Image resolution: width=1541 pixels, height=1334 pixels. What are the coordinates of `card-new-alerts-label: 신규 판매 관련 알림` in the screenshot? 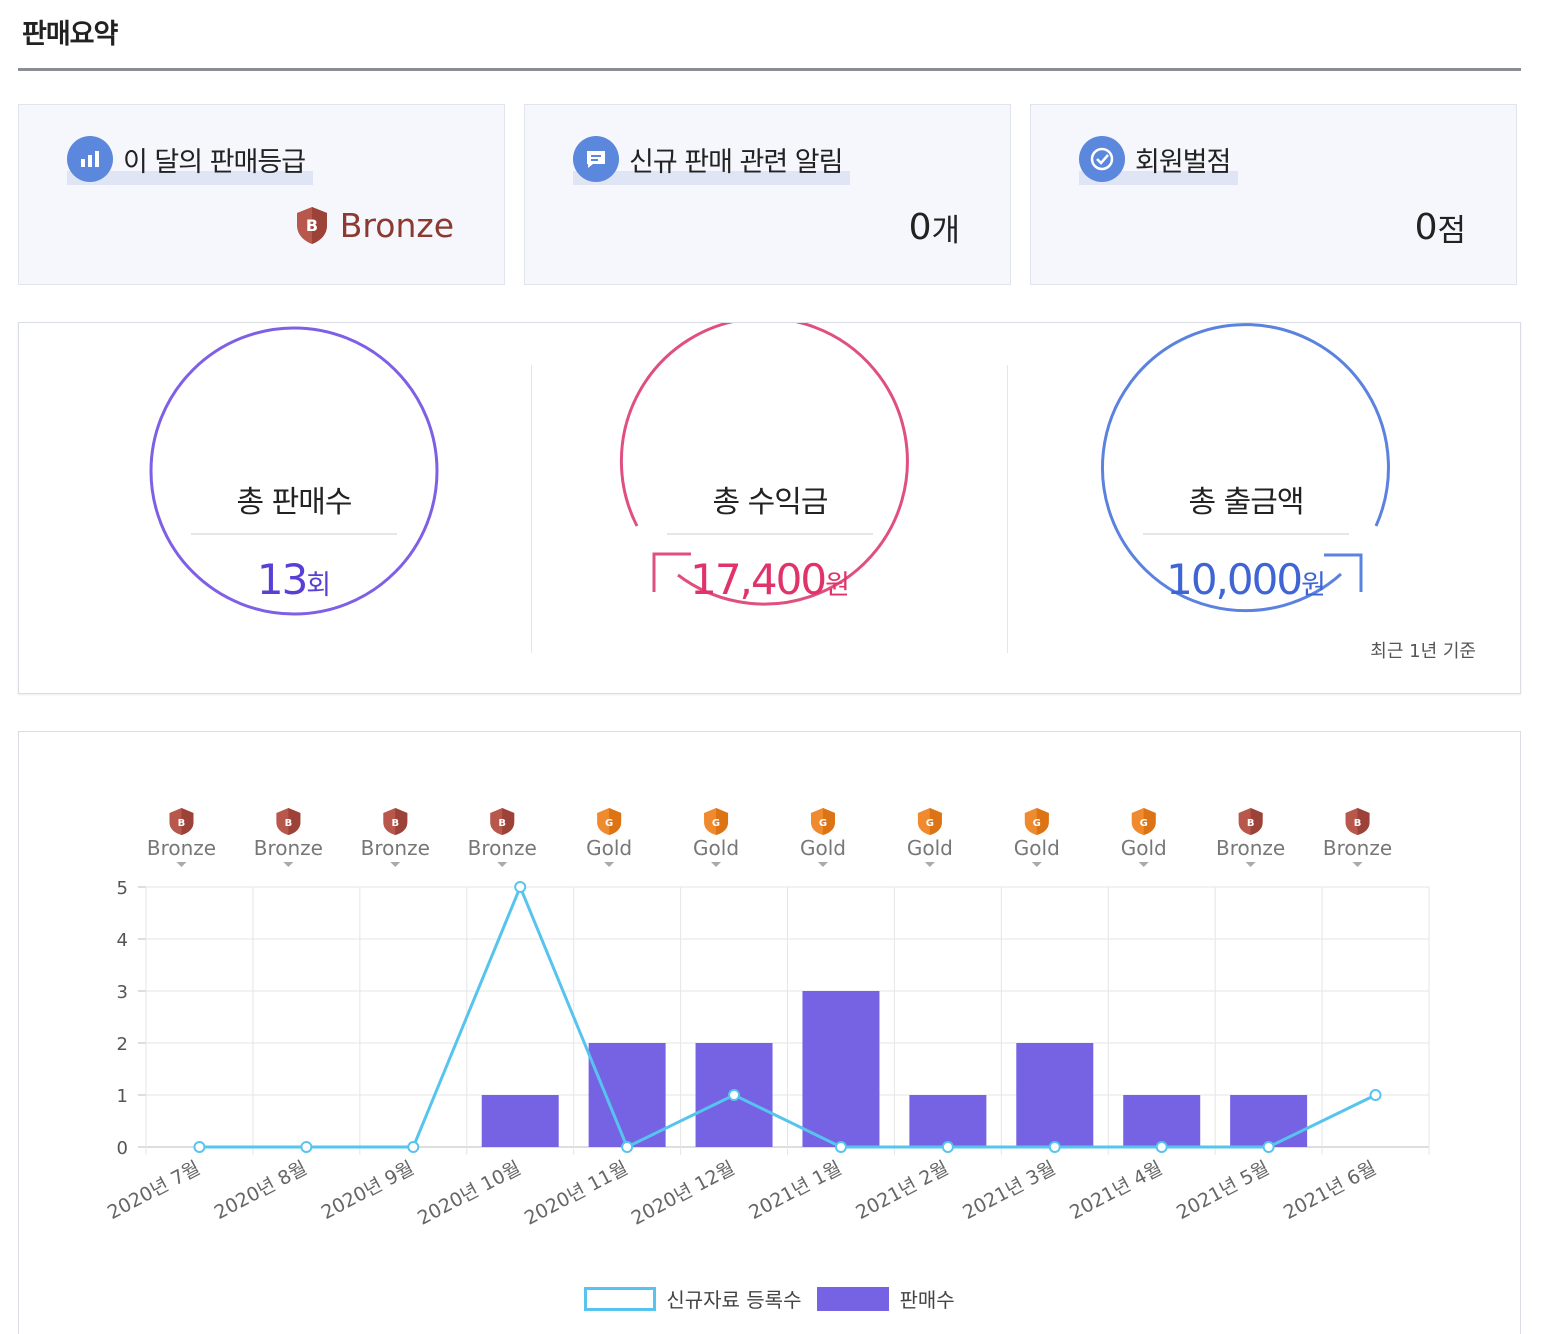 It's located at (712, 159).